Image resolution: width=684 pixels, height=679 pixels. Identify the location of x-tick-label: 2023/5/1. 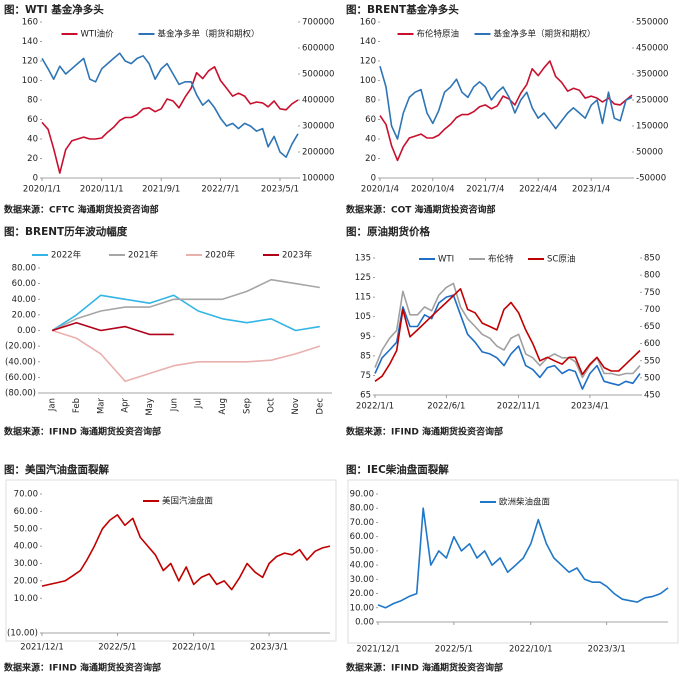
(280, 190).